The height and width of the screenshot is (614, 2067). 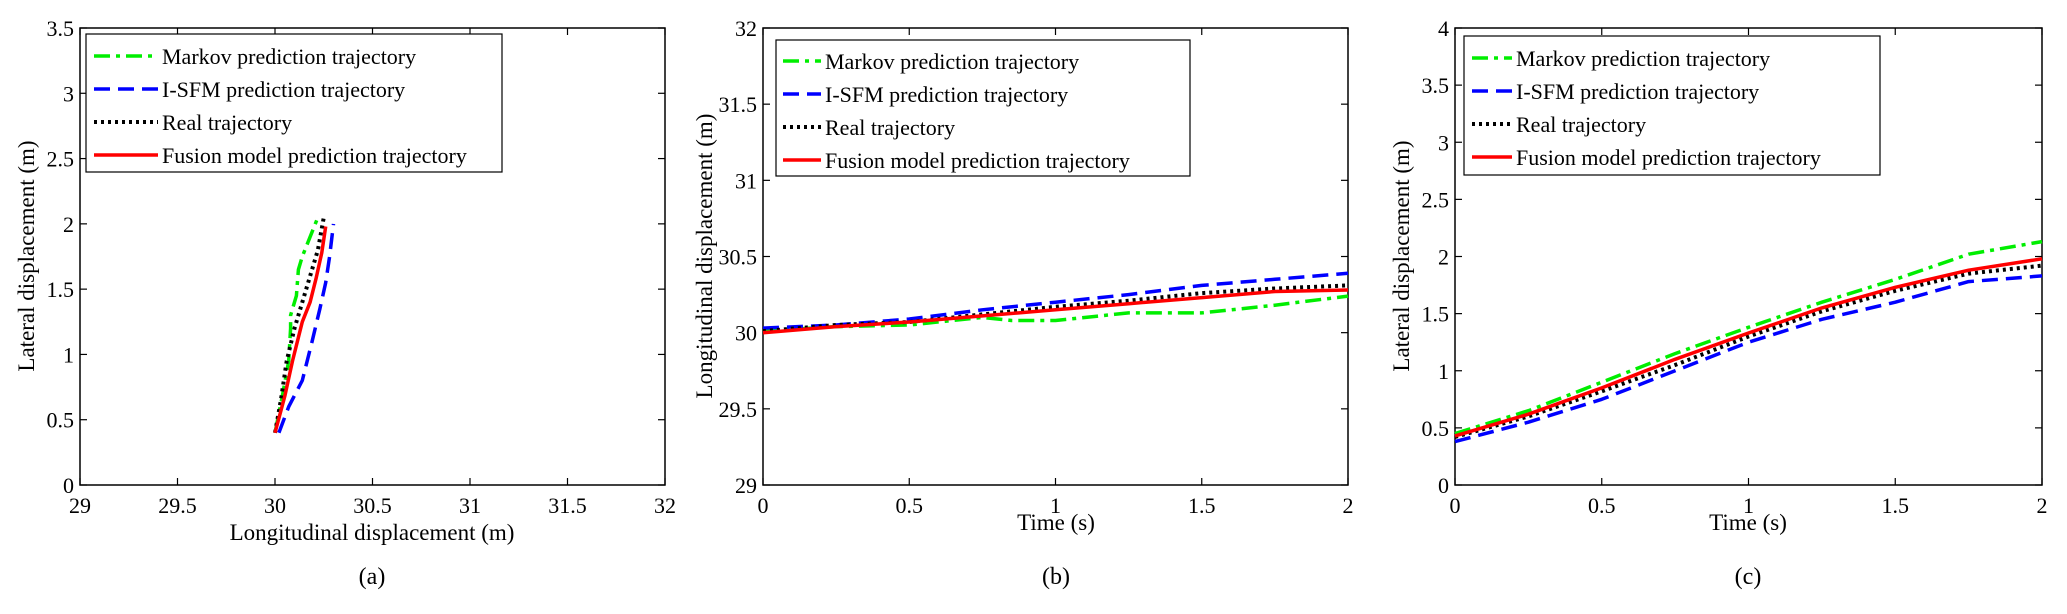 I want to click on chart-a-xtick-label: 31, so click(x=470, y=505).